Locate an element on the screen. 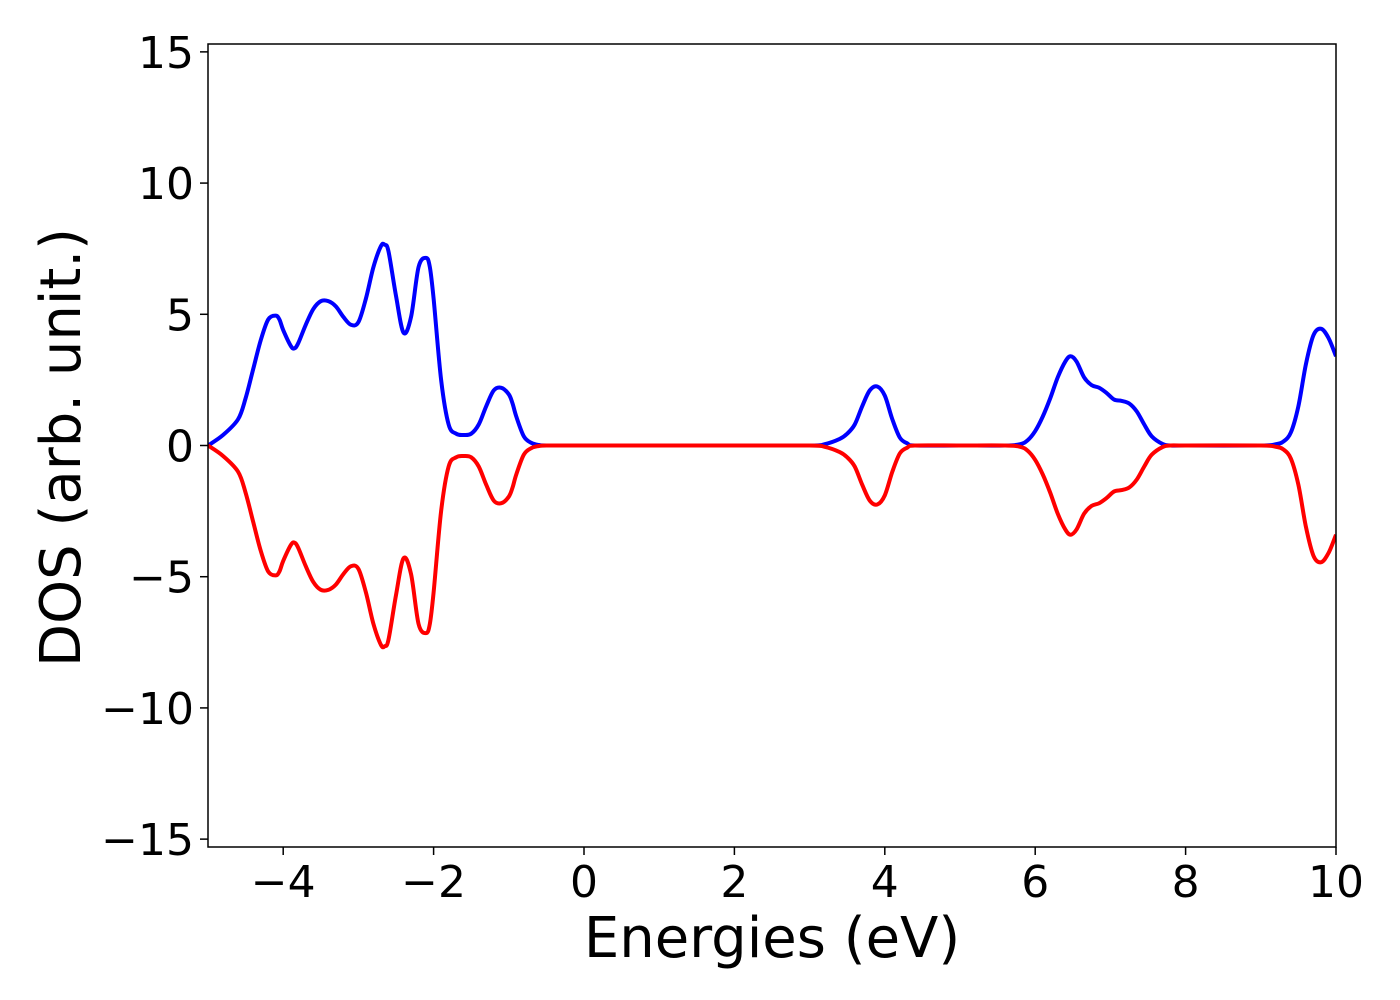 The image size is (1400, 1000). y-tick-label: 0 is located at coordinates (180, 447).